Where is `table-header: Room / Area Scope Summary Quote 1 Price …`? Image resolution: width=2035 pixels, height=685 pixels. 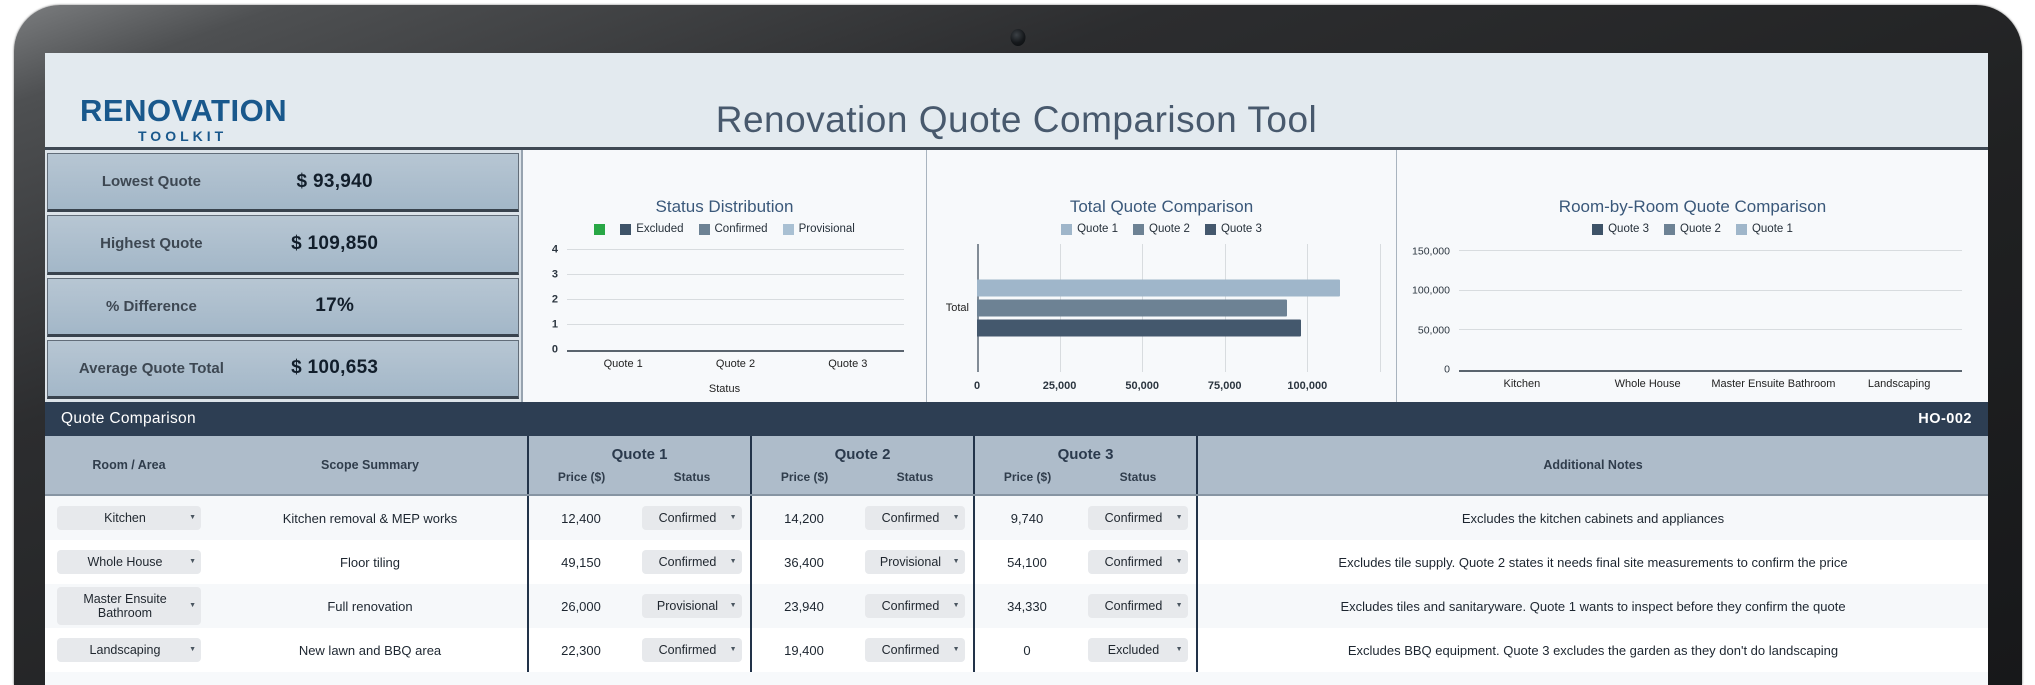
table-header: Room / Area Scope Summary Quote 1 Price … is located at coordinates (1016, 466).